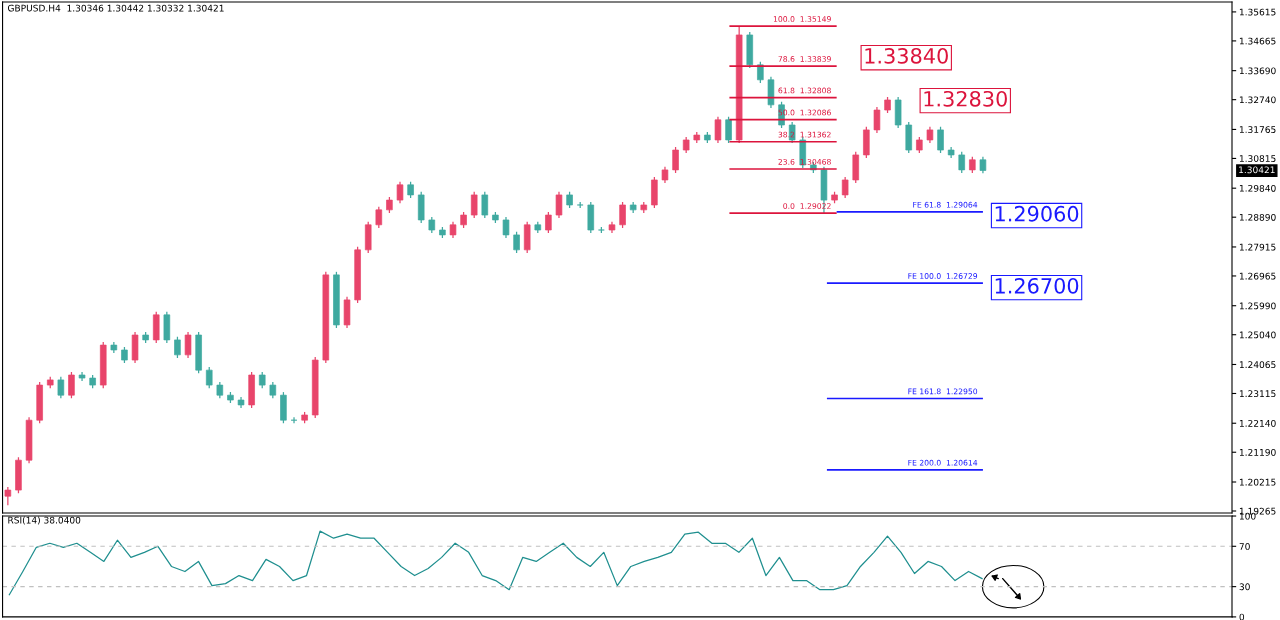 The width and height of the screenshot is (1280, 620). What do you see at coordinates (1257, 365) in the screenshot?
I see `y-tick-label: 1.24065` at bounding box center [1257, 365].